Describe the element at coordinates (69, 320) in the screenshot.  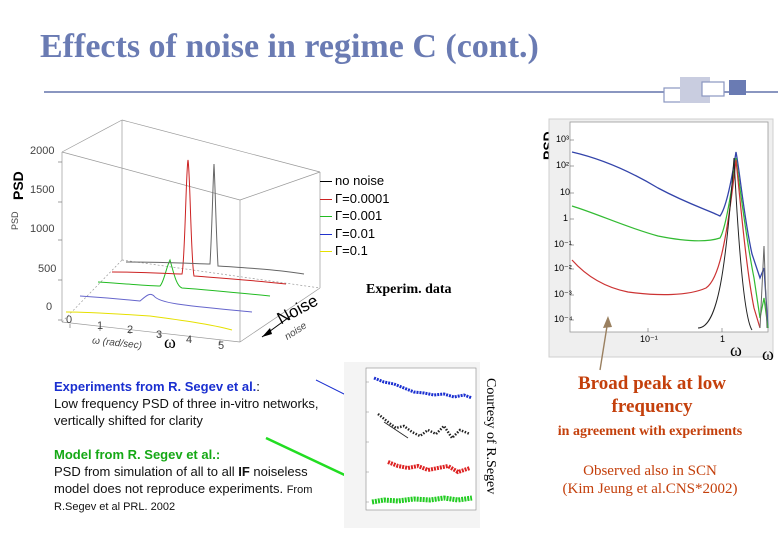
I see `x-tick: 0` at that location.